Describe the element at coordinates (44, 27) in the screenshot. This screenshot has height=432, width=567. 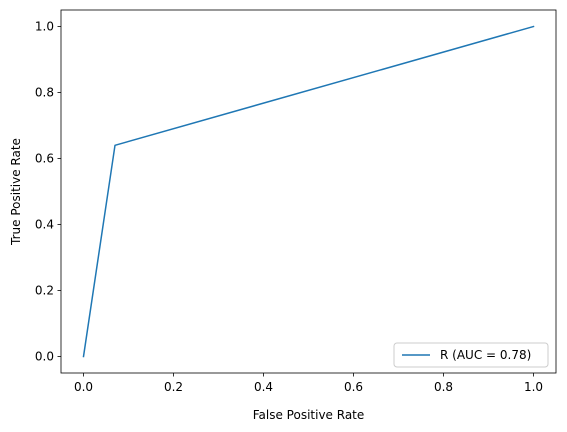
I see `y-tick-label-5: 1.0` at that location.